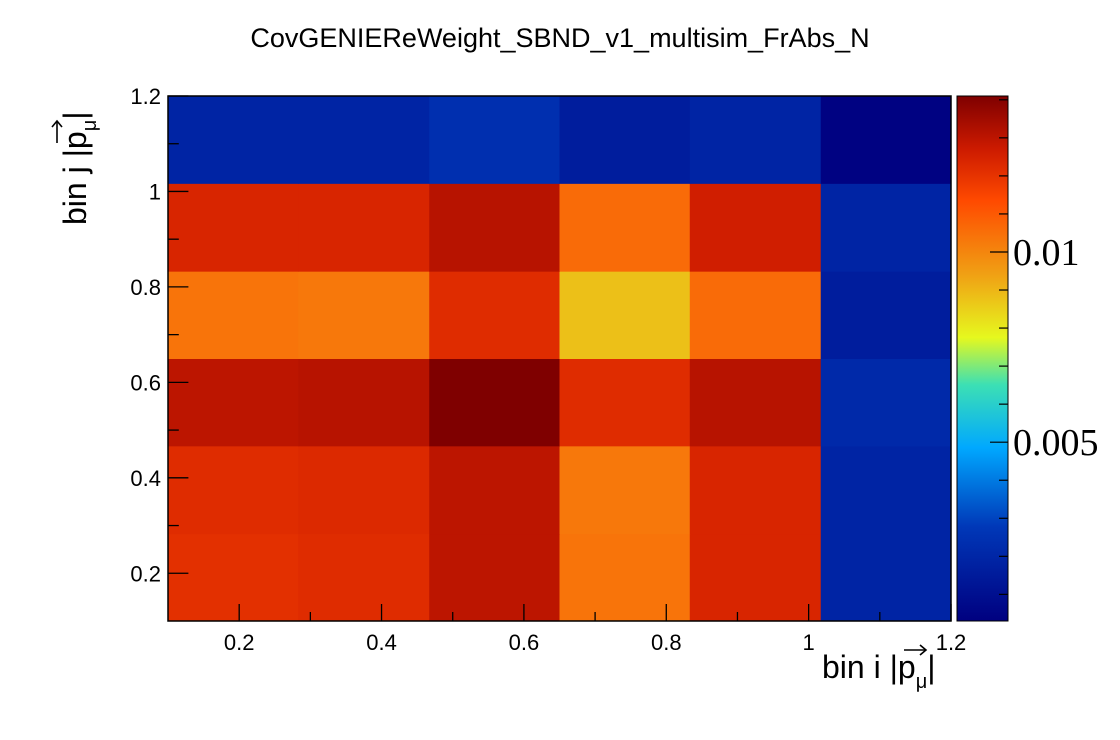  Describe the element at coordinates (145, 287) in the screenshot. I see `y-tick-label: 0.8` at that location.